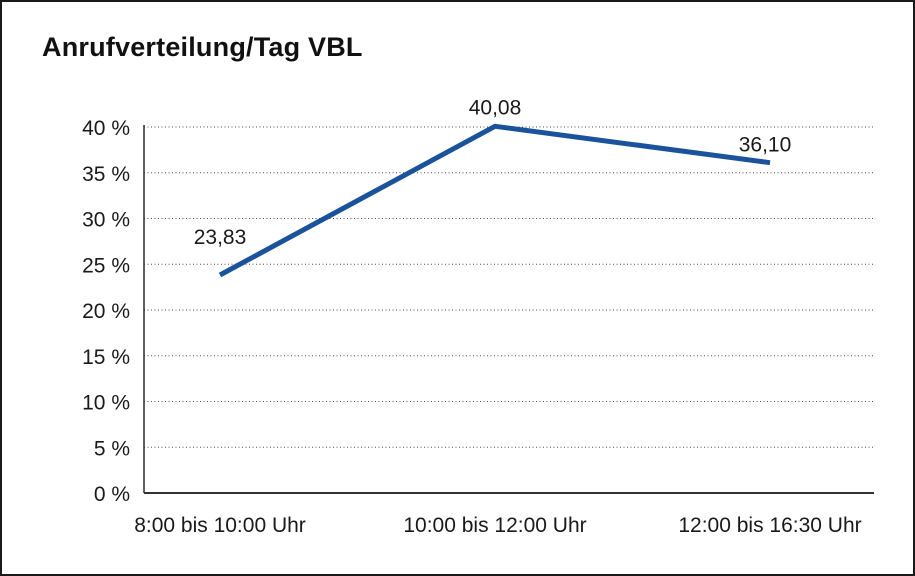  I want to click on y-tick-label: 25 %, so click(106, 265).